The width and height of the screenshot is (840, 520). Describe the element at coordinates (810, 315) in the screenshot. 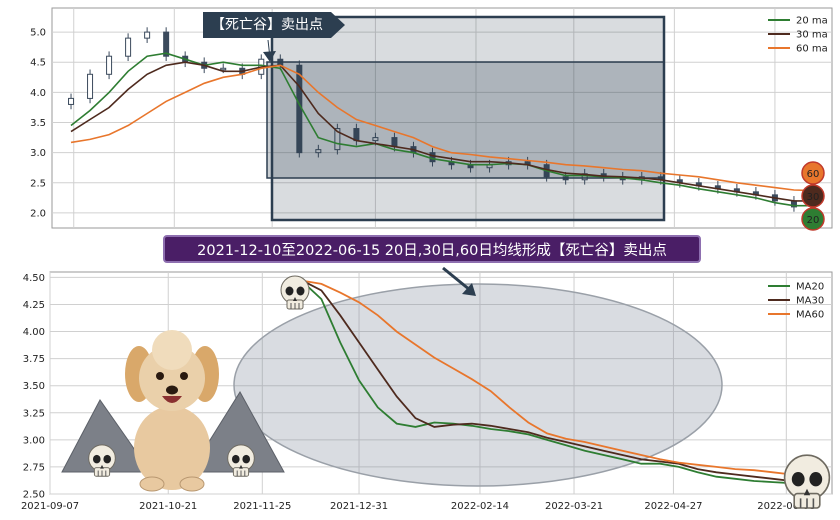

I see `legend-entry: MA60` at that location.